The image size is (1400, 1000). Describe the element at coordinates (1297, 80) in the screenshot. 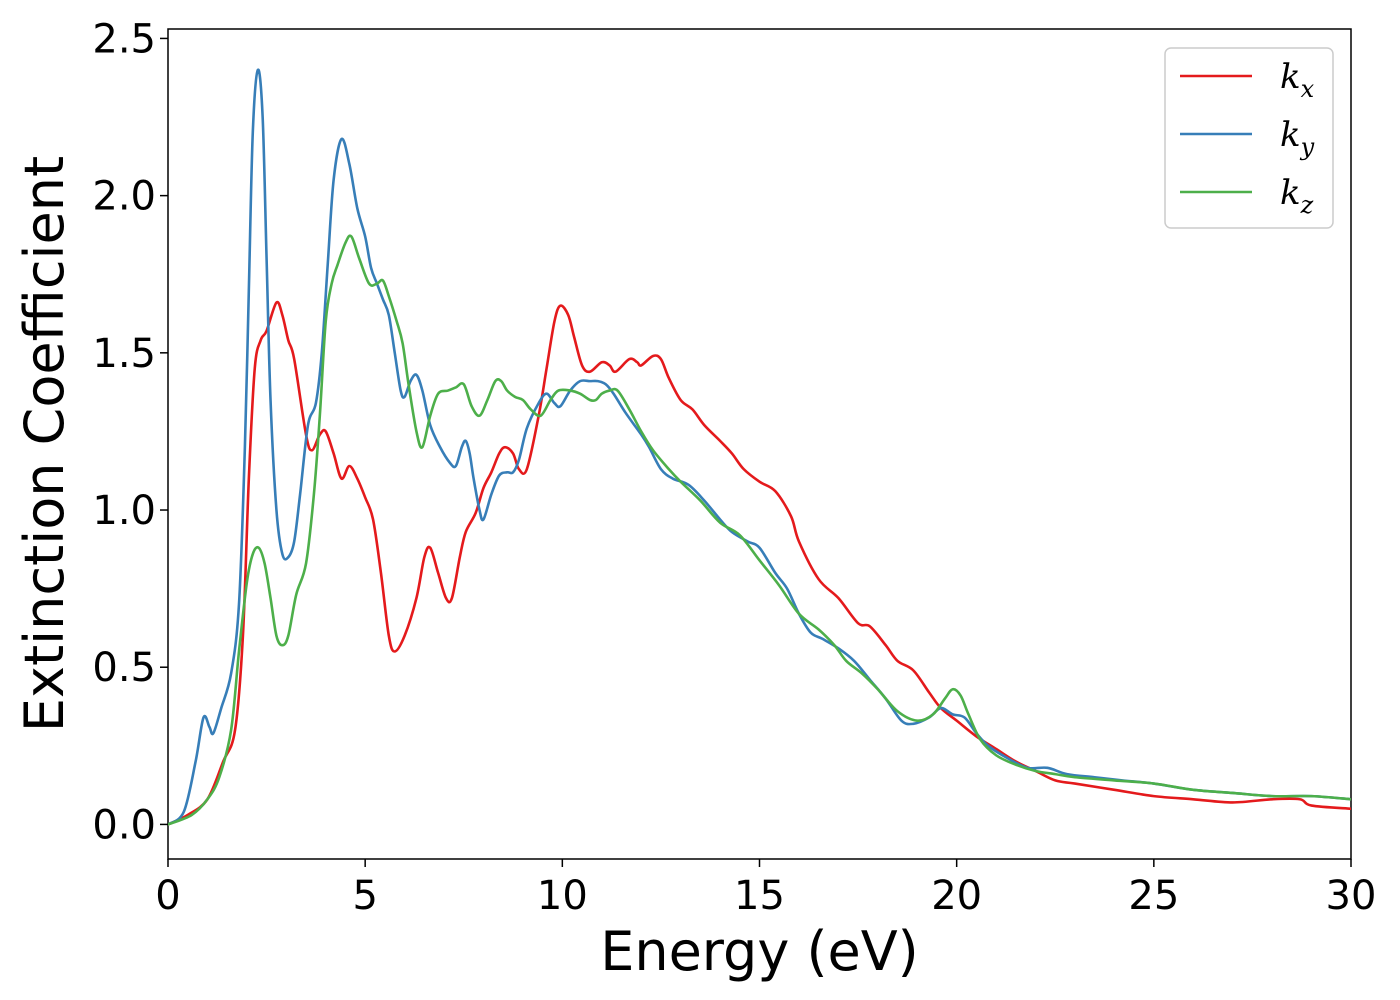

I see `legend-label-kx: kx` at that location.